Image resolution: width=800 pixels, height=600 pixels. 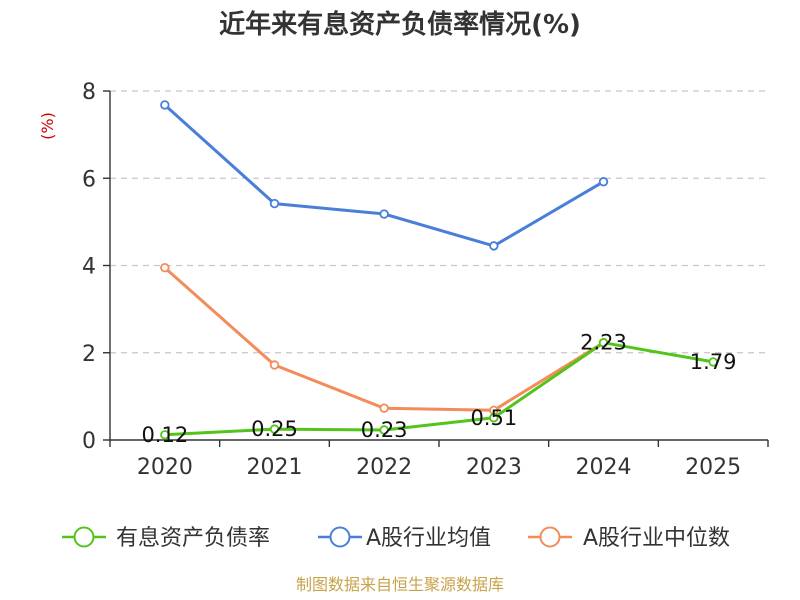 What do you see at coordinates (713, 467) in the screenshot?
I see `x-tick-label: 2025` at bounding box center [713, 467].